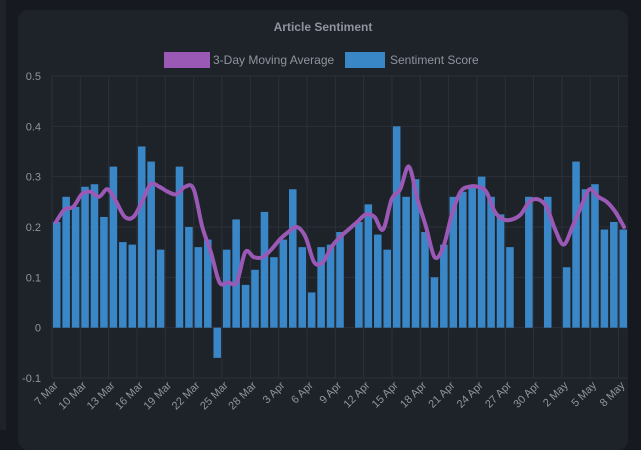 The image size is (641, 450). What do you see at coordinates (413, 394) in the screenshot?
I see `x-tick-label: 18 Apr` at bounding box center [413, 394].